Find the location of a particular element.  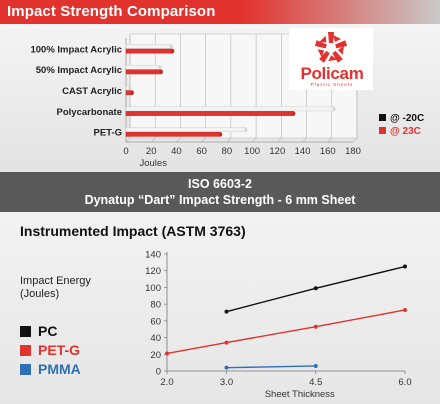

bar-legend: @ -20C @ 23C is located at coordinates (401, 126).